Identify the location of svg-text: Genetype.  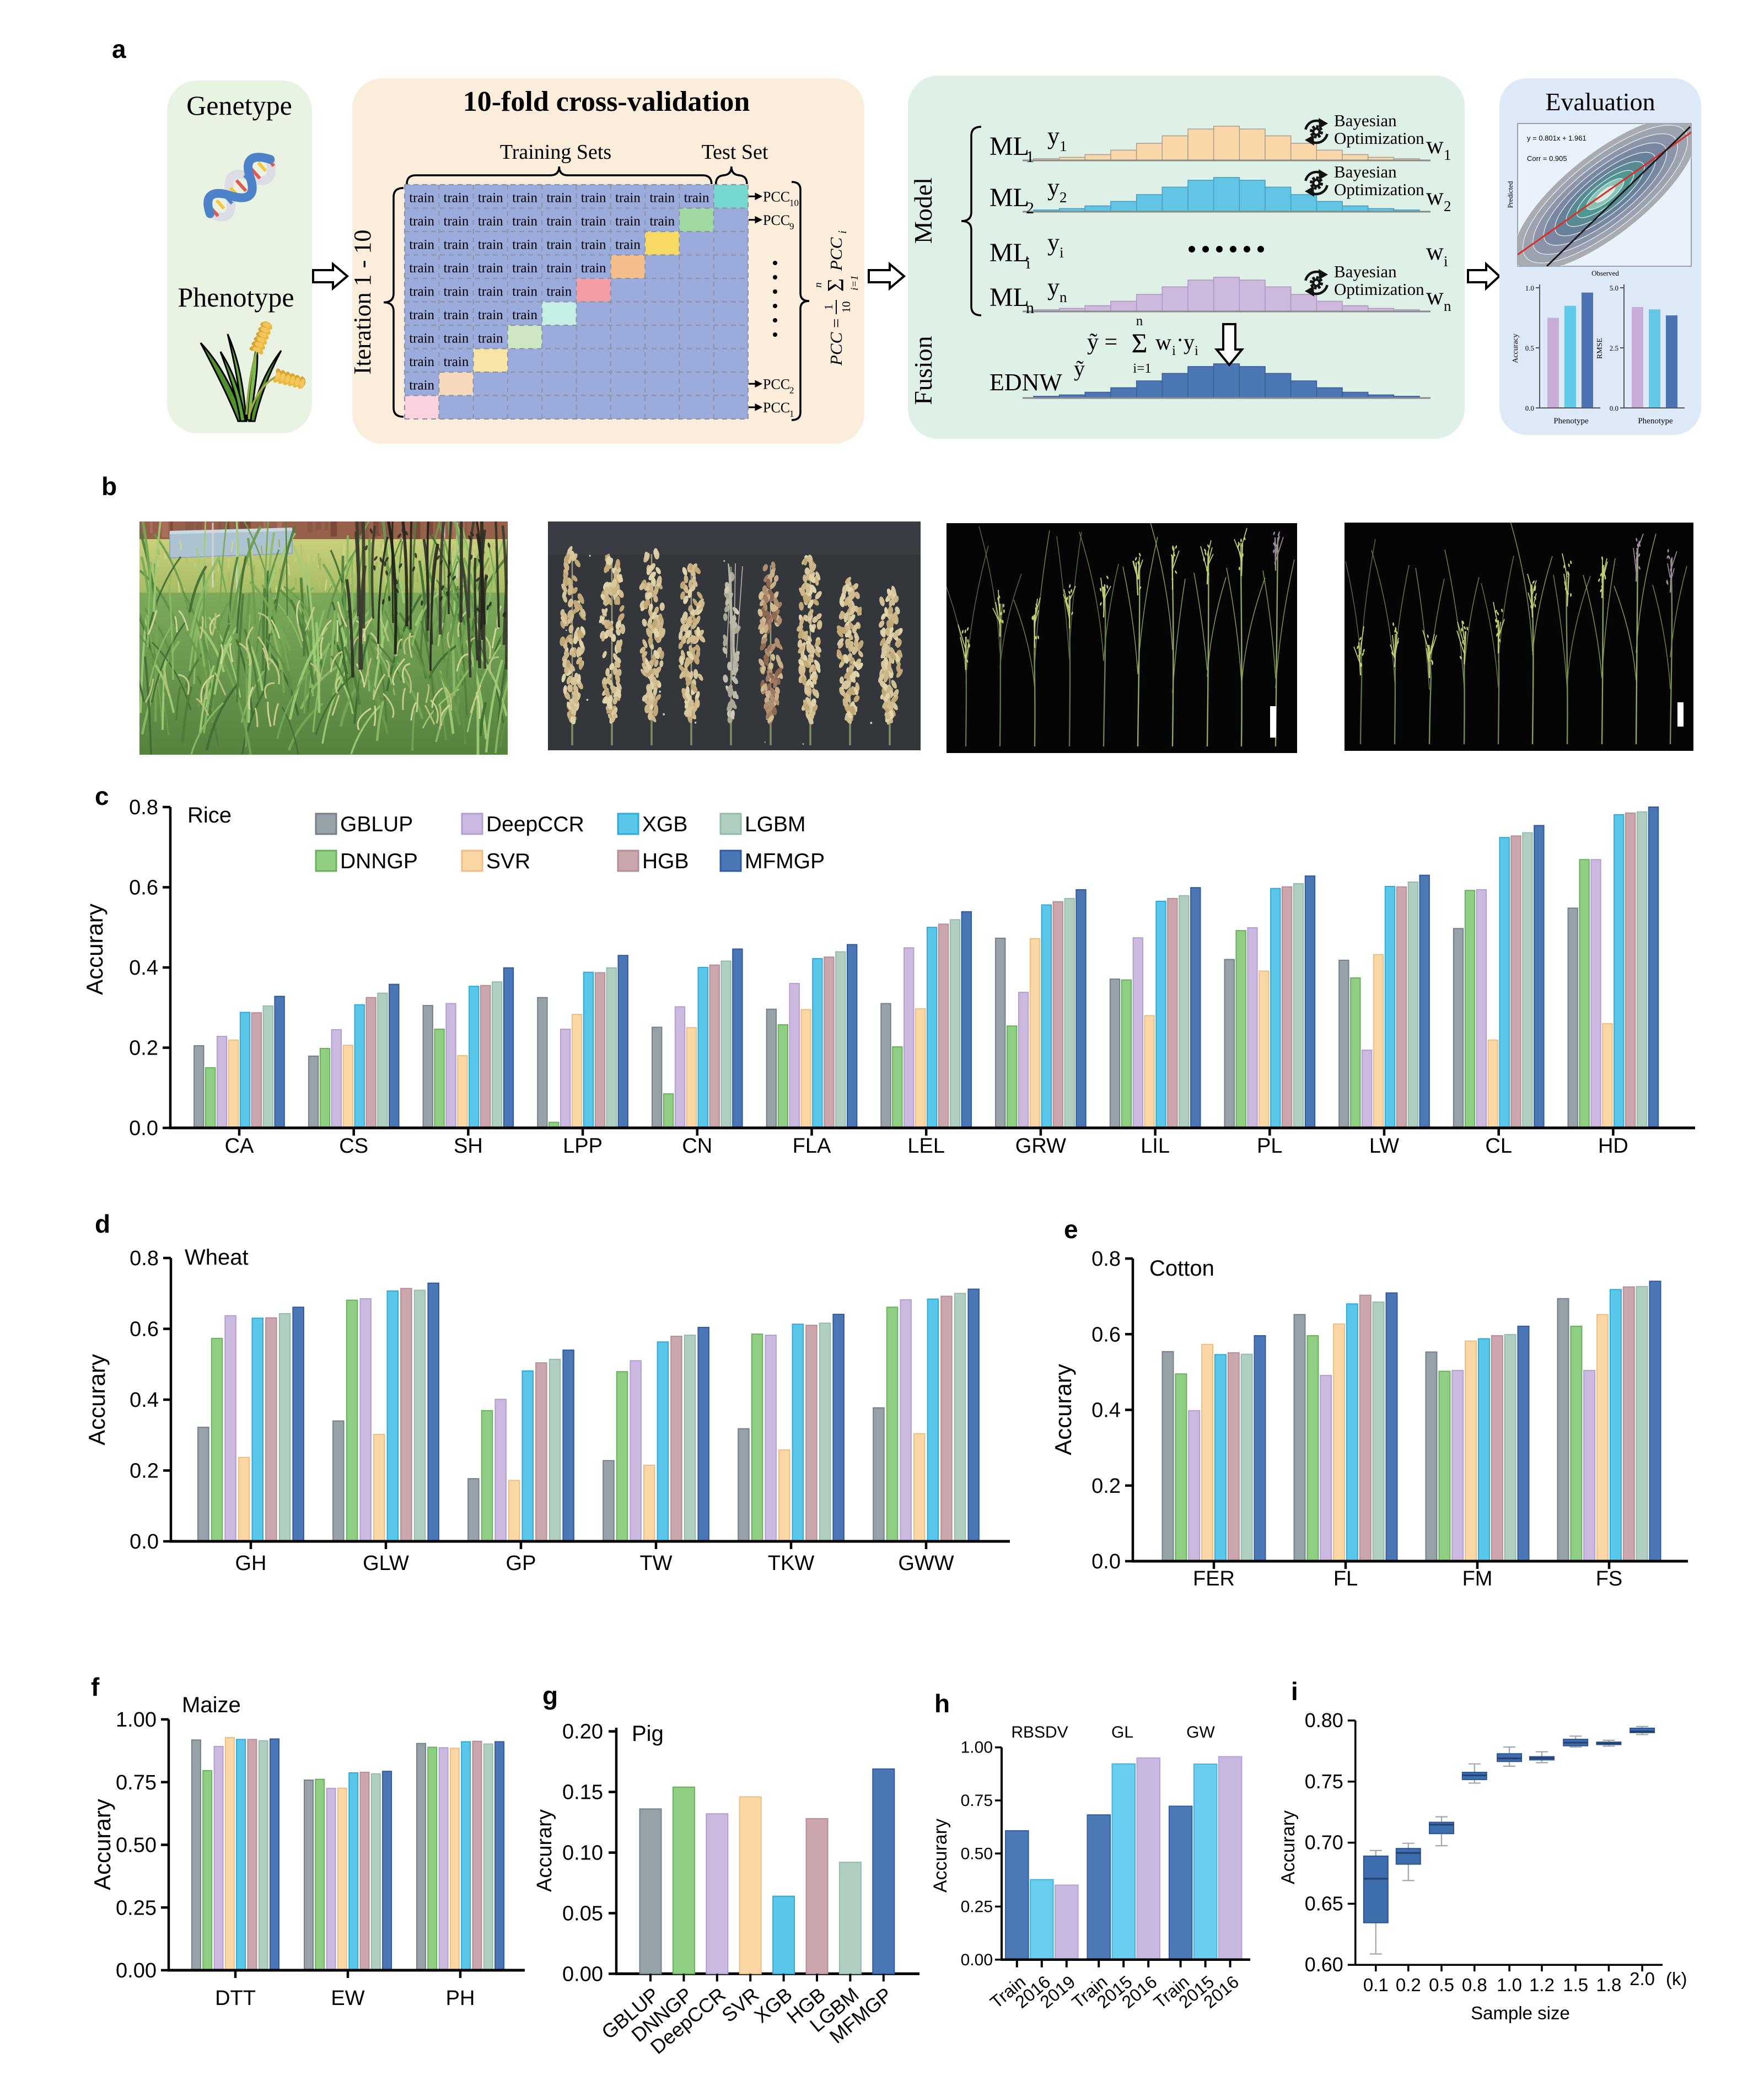
(239, 105).